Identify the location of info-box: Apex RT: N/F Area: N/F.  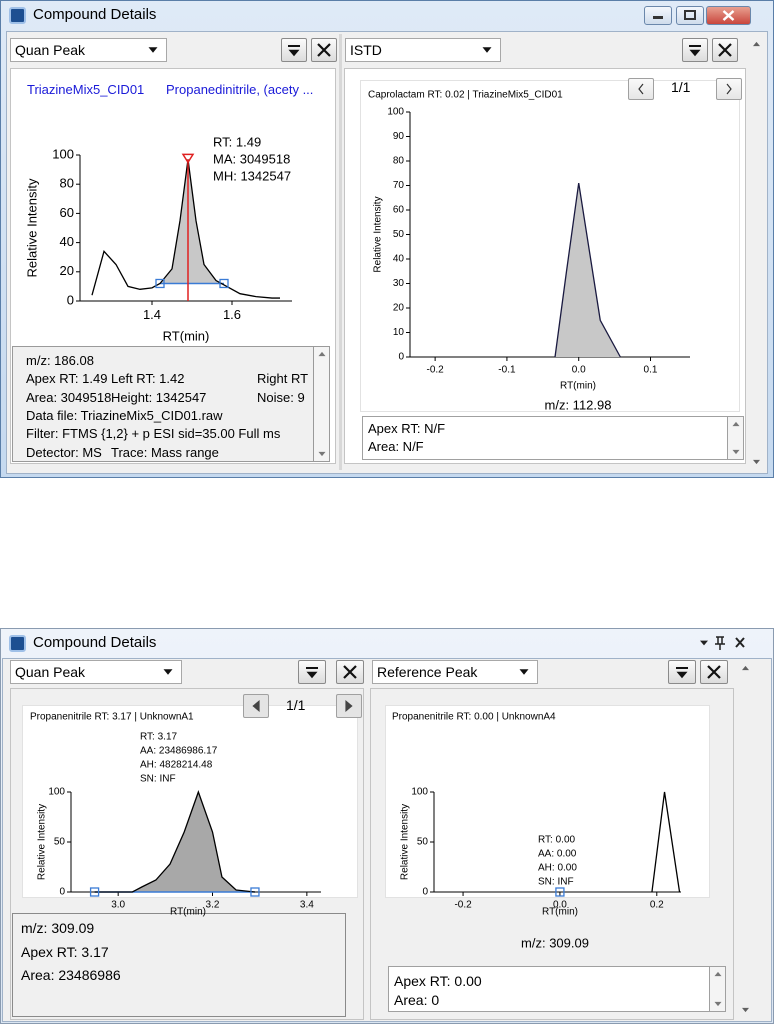
(545, 438).